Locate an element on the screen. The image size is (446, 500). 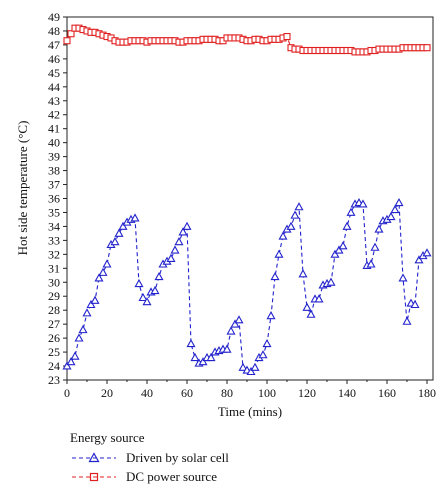
y-tick-label: 35 is located at coordinates (54, 212).